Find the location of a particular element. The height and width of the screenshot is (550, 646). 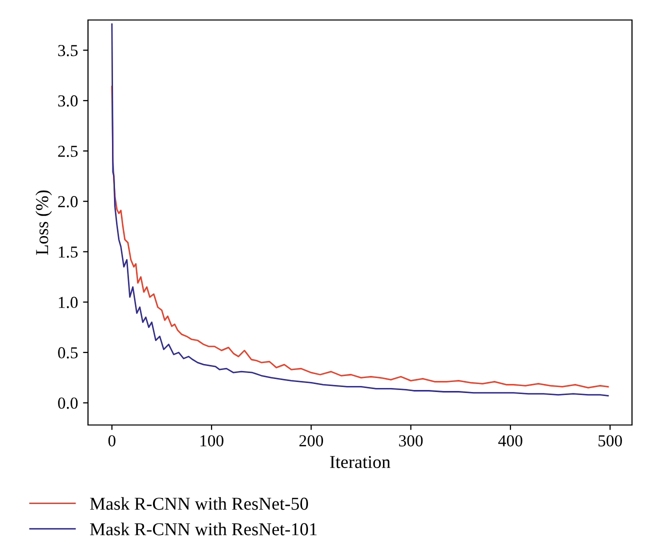

y-tick-label: 3.0 is located at coordinates (68, 101).